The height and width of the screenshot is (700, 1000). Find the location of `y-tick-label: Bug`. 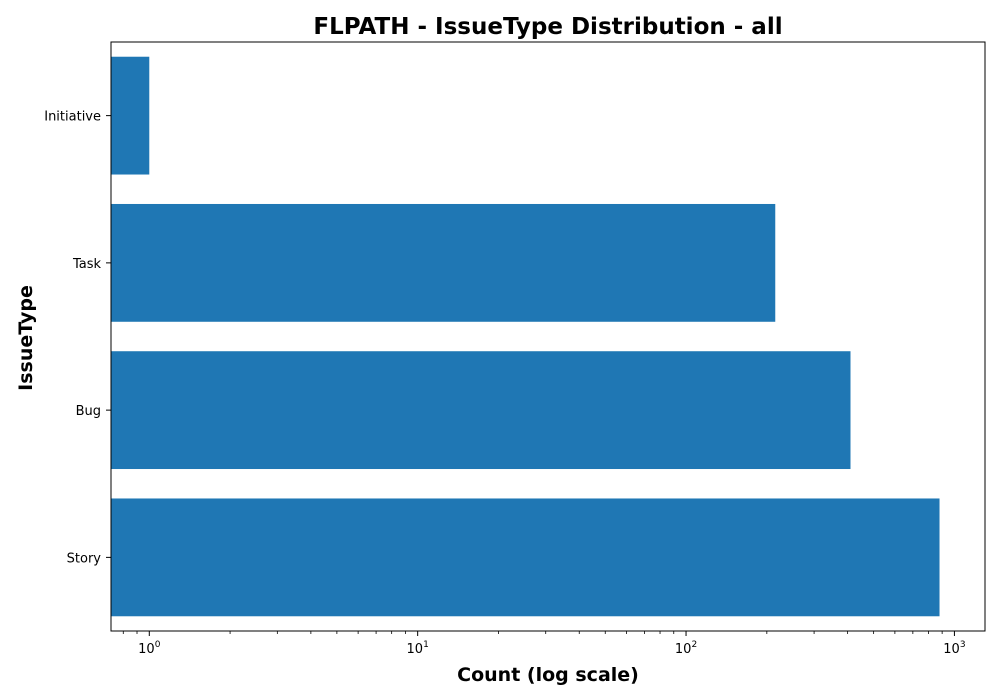

y-tick-label: Bug is located at coordinates (88, 411).